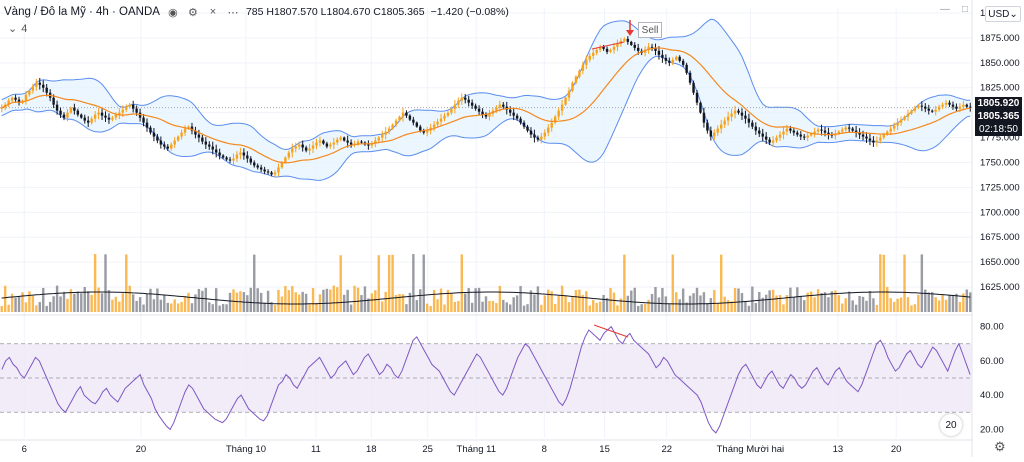 The image size is (1024, 462). Describe the element at coordinates (213, 12) in the screenshot. I see `close-icon: ×` at that location.